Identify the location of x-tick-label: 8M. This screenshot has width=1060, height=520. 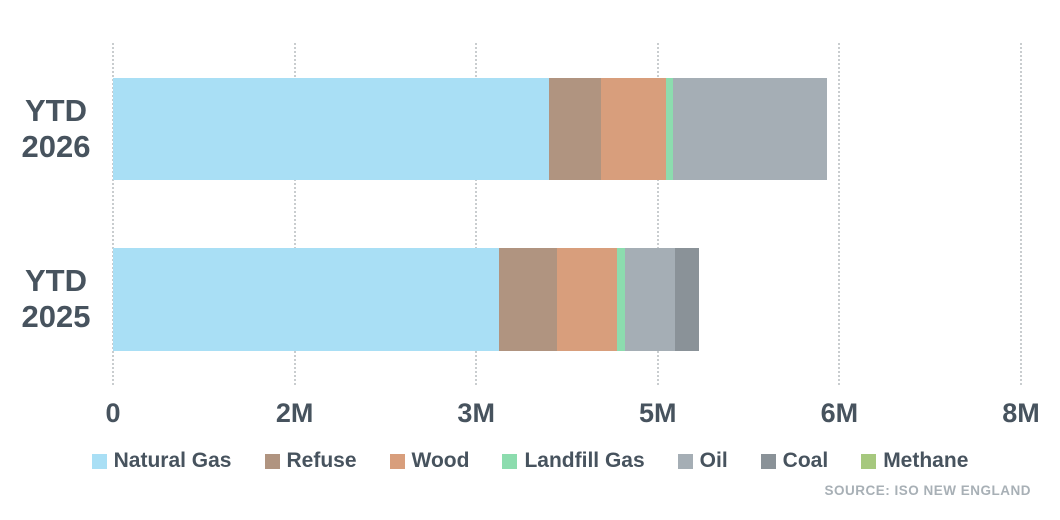
(1021, 413).